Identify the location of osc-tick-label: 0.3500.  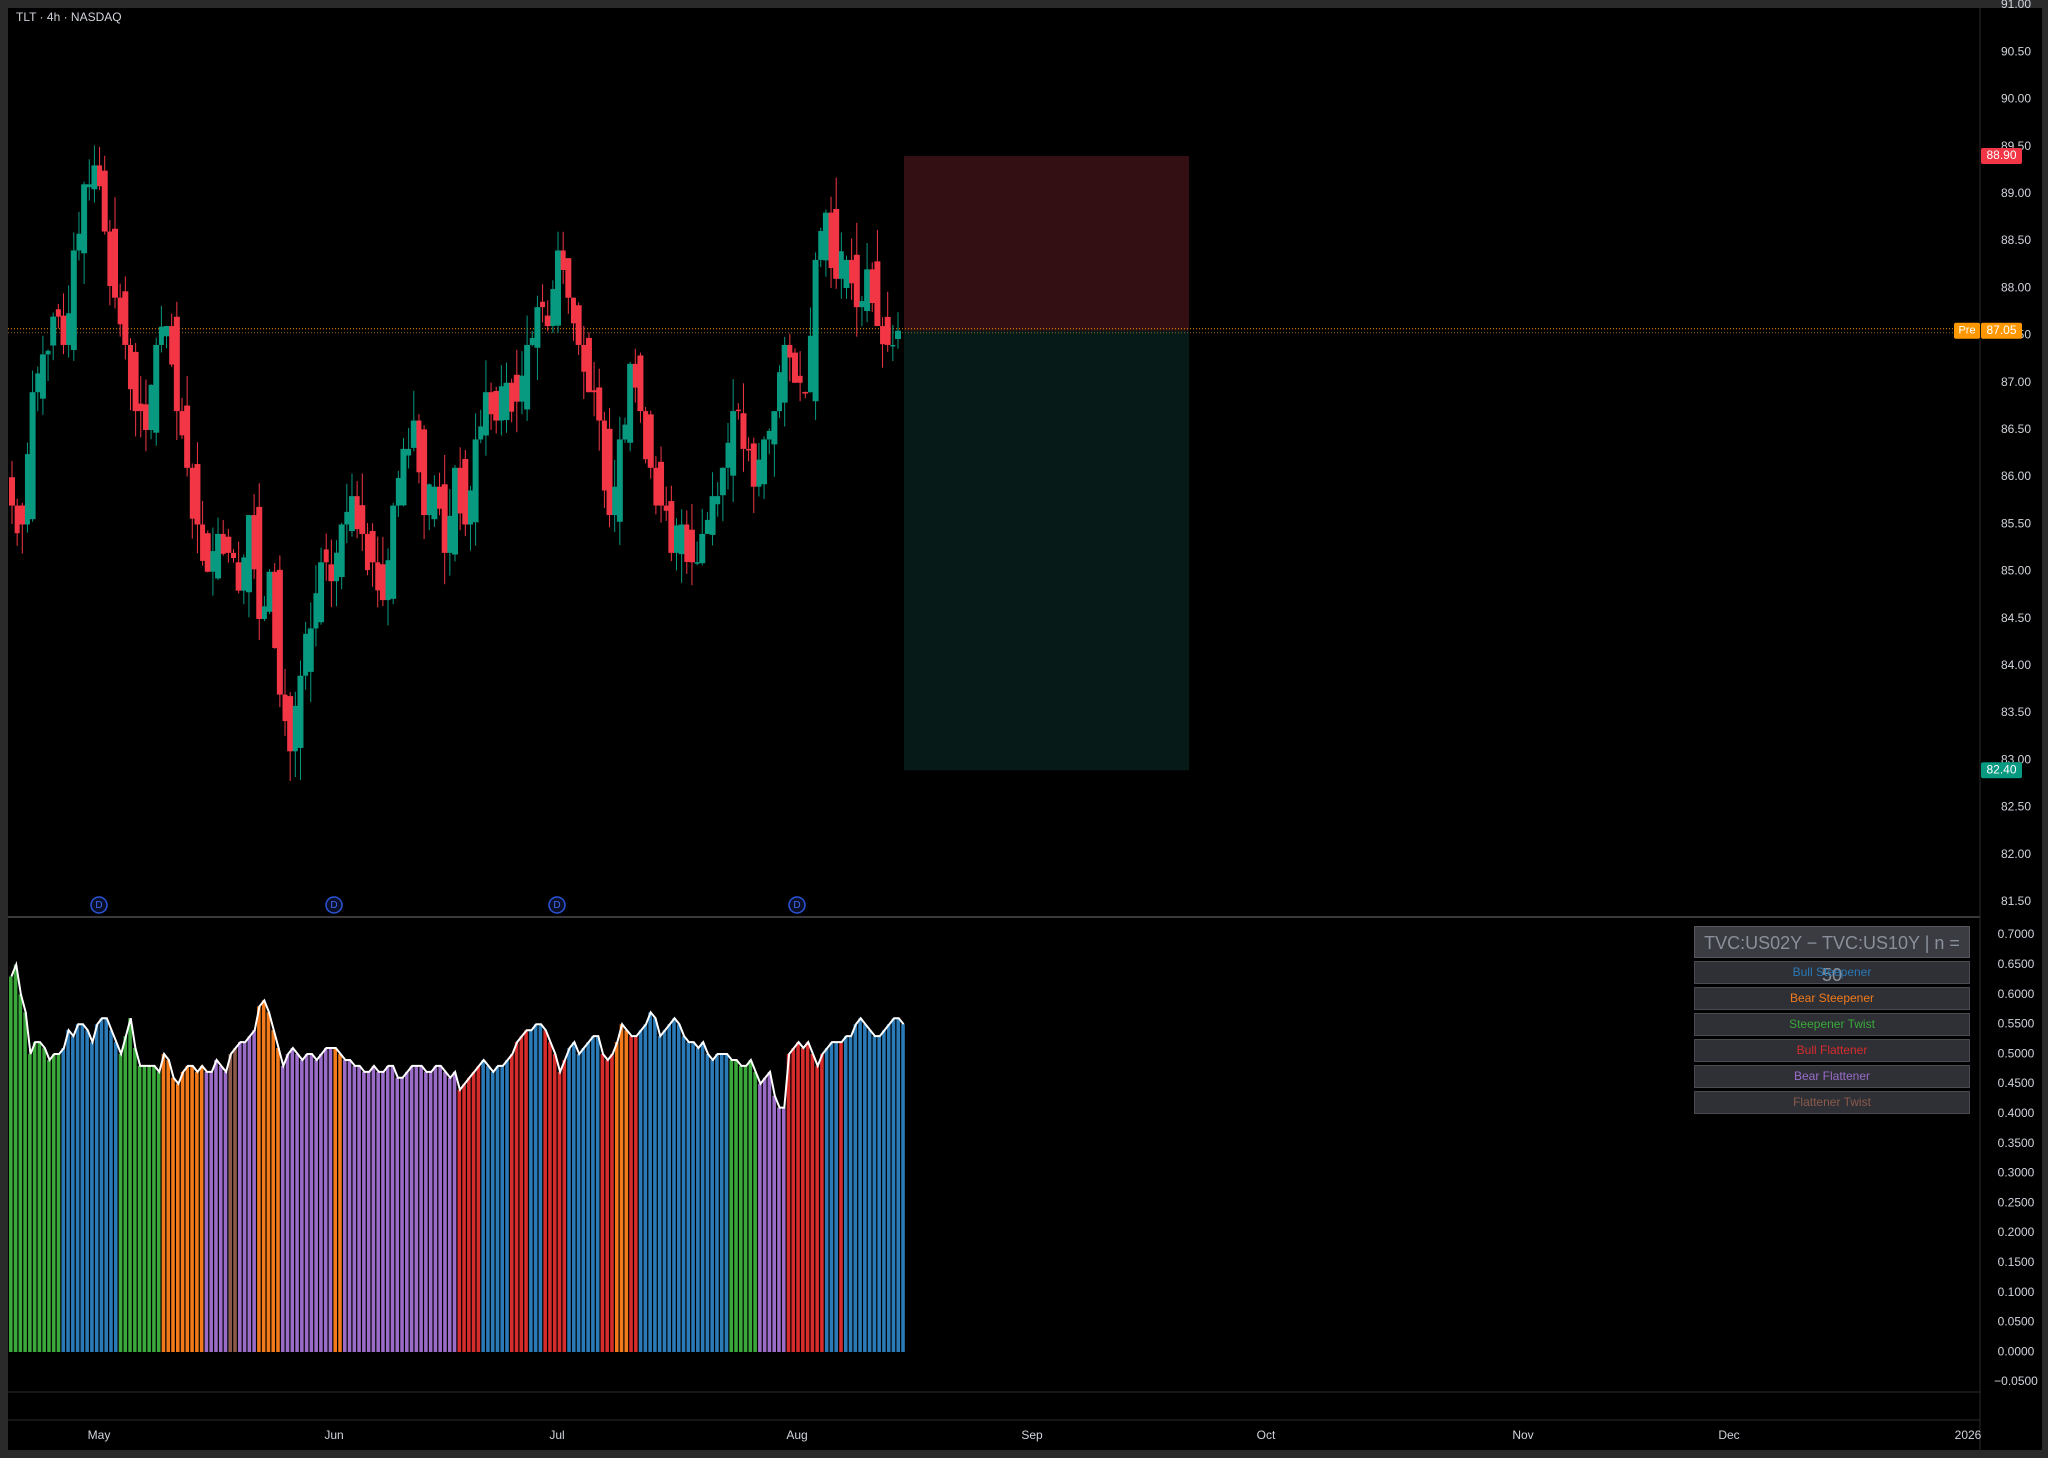
(2016, 1143).